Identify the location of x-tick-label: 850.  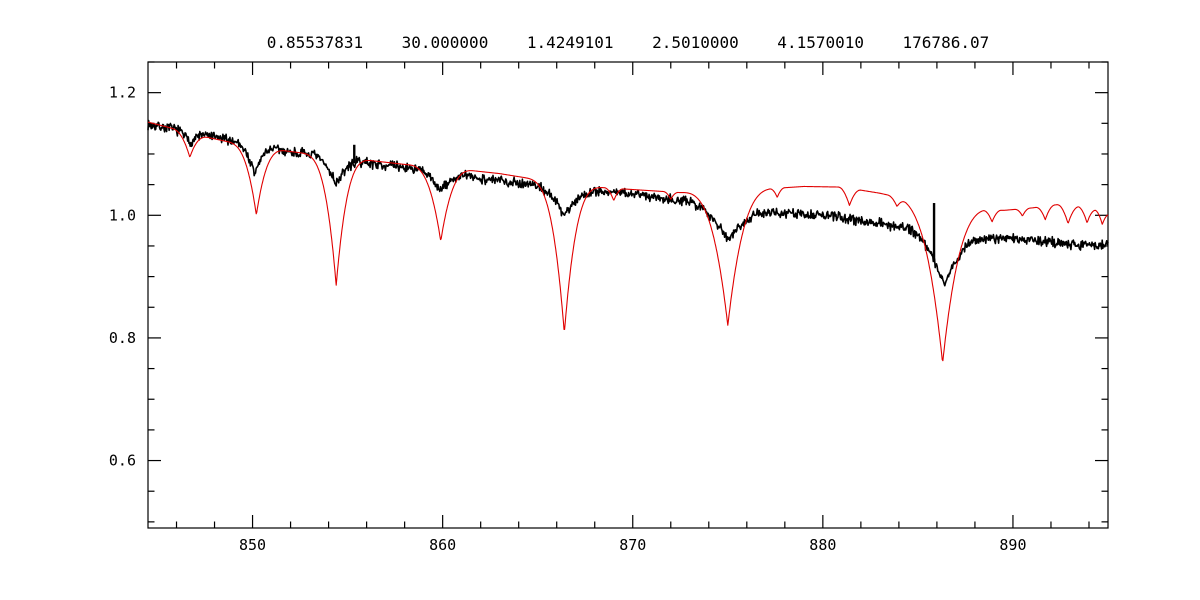
(252, 545).